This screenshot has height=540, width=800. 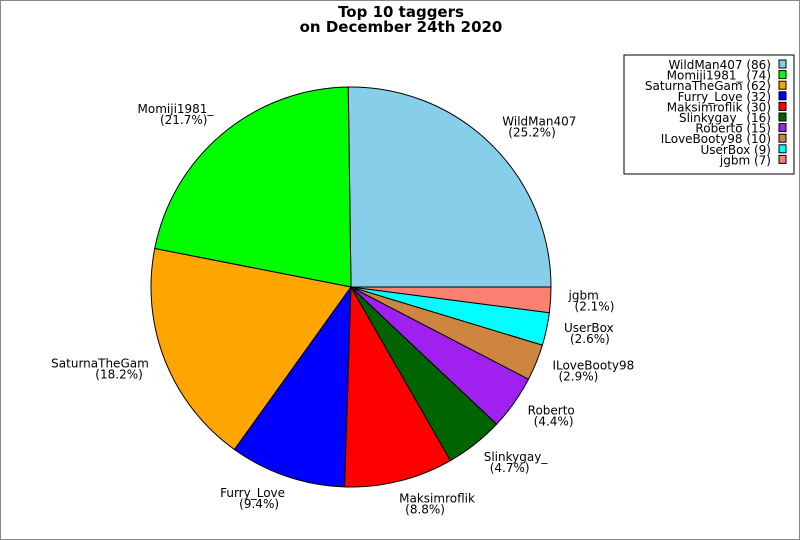 What do you see at coordinates (736, 150) in the screenshot?
I see `legend-label: UserBox (9)` at bounding box center [736, 150].